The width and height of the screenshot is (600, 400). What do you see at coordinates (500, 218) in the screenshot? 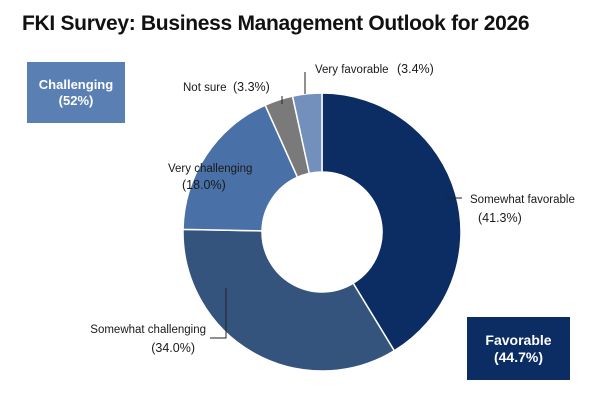
I see `value-somewhat-favorable: (41.3%)` at bounding box center [500, 218].